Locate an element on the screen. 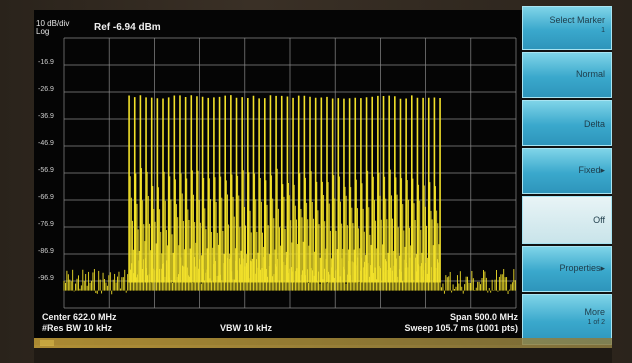  video-bandwidth: VBW 10 kHz is located at coordinates (246, 328).